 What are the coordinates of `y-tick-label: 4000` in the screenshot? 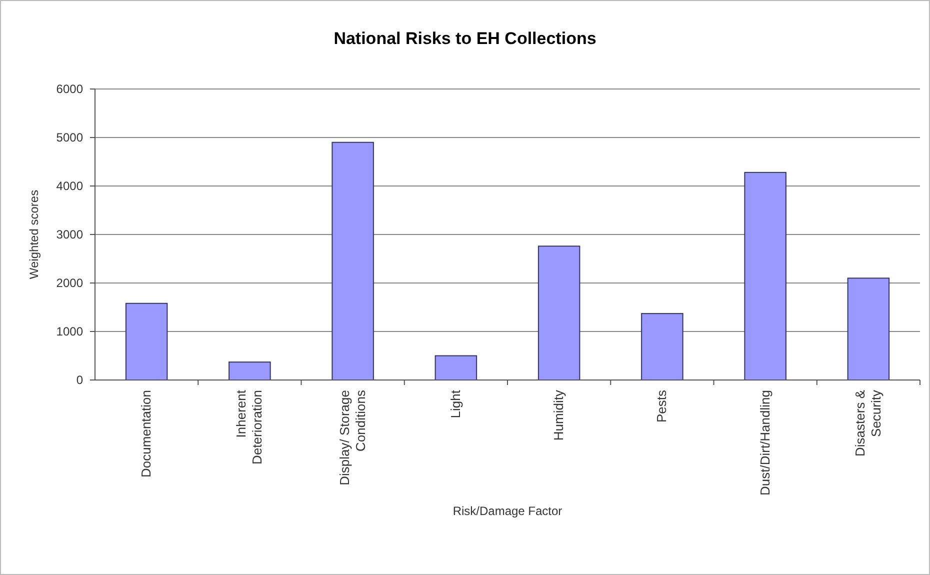 It's located at (70, 186).